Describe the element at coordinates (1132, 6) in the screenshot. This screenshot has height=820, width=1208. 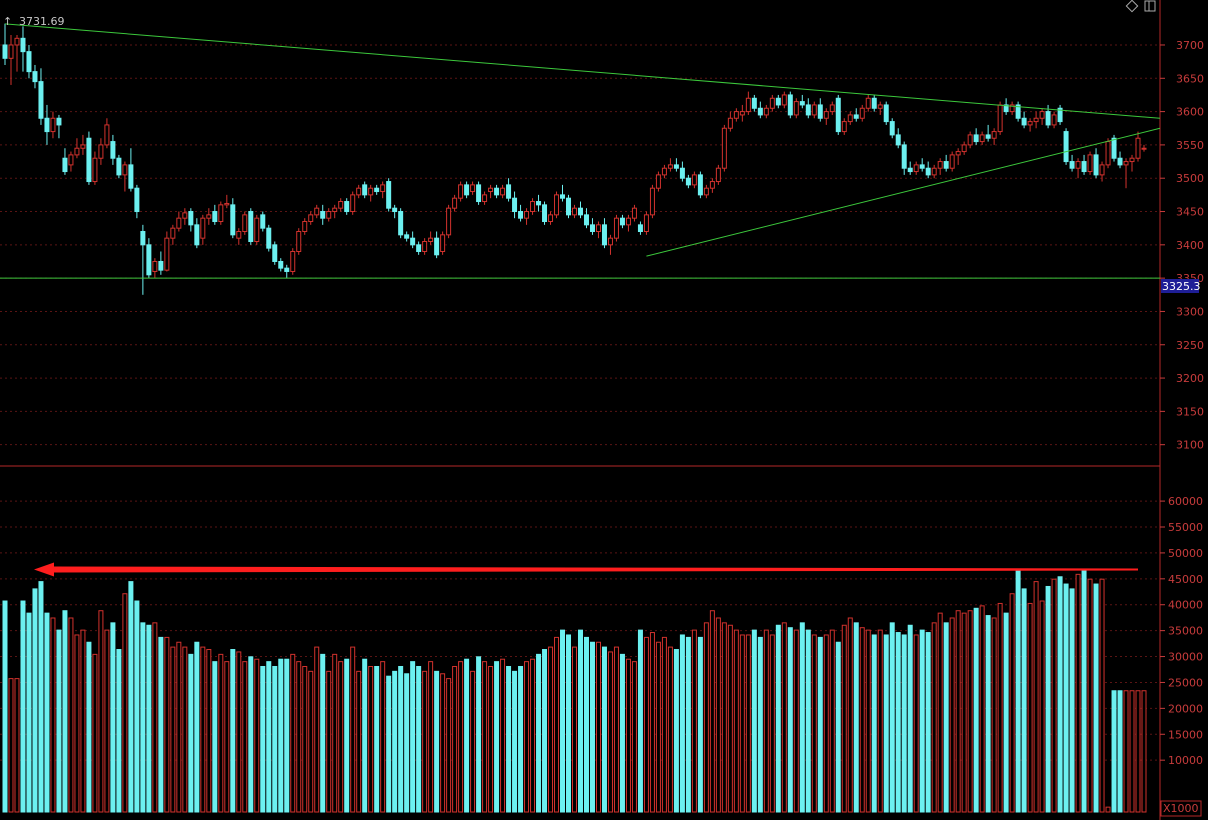
I see `diamond-icon` at that location.